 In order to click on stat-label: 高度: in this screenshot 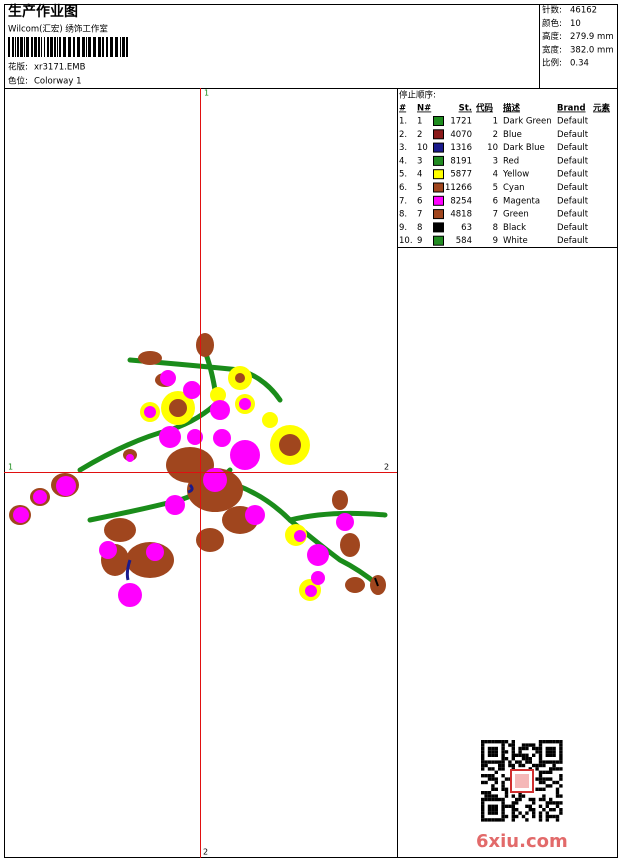, I will do `click(552, 36)`.